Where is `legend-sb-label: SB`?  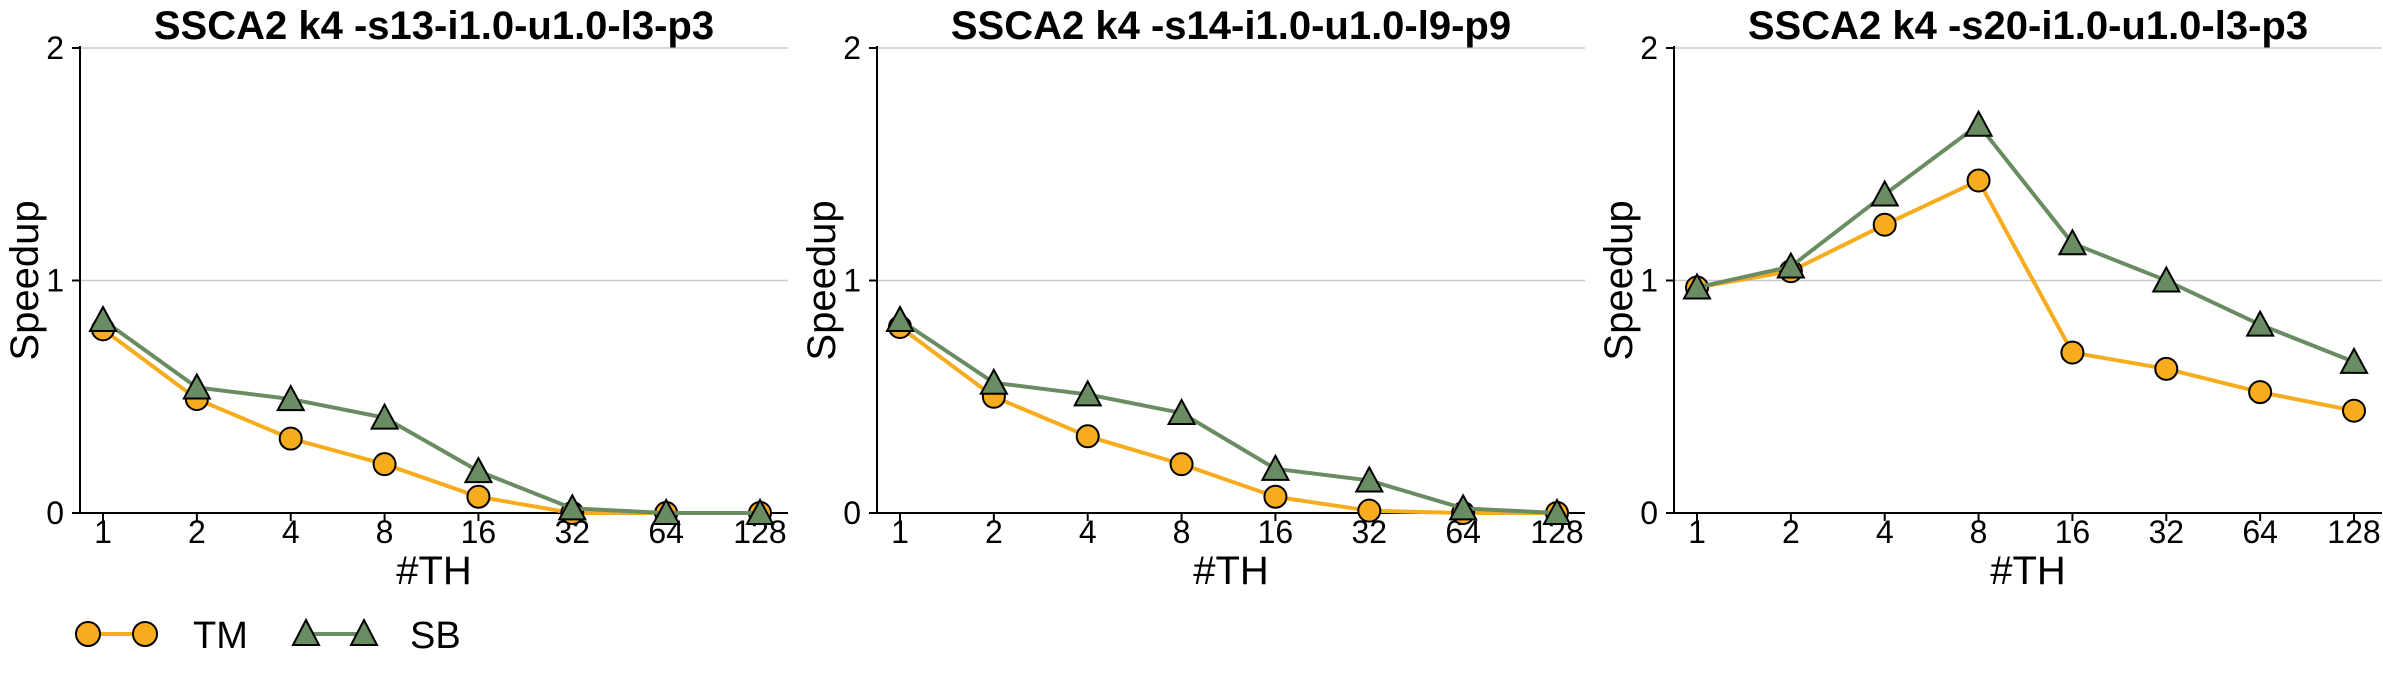
legend-sb-label: SB is located at coordinates (435, 636).